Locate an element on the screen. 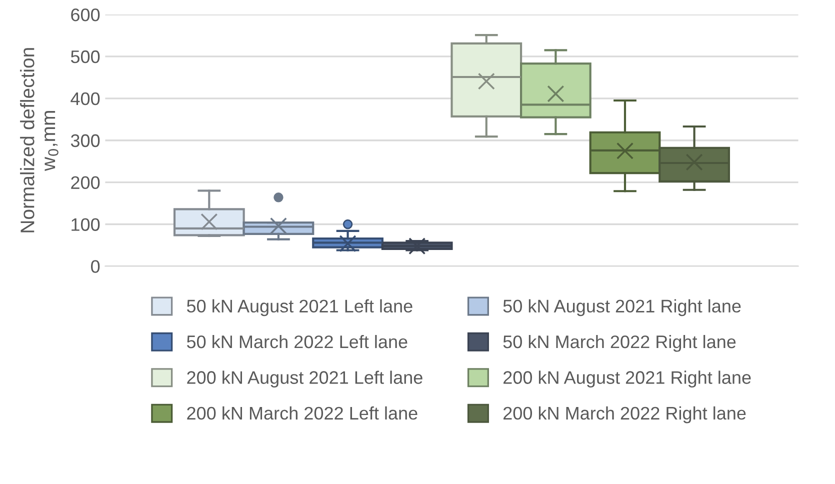 The height and width of the screenshot is (484, 835). y-axis-title: Normalized deflection w$_{0}$,mm is located at coordinates (39, 140).